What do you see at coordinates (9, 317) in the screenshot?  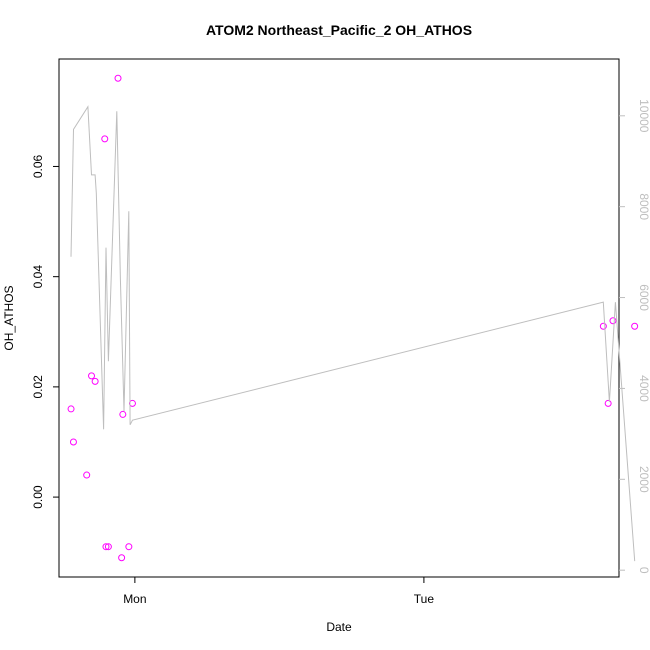 I see `y-axis-title: OH_ATHOS` at bounding box center [9, 317].